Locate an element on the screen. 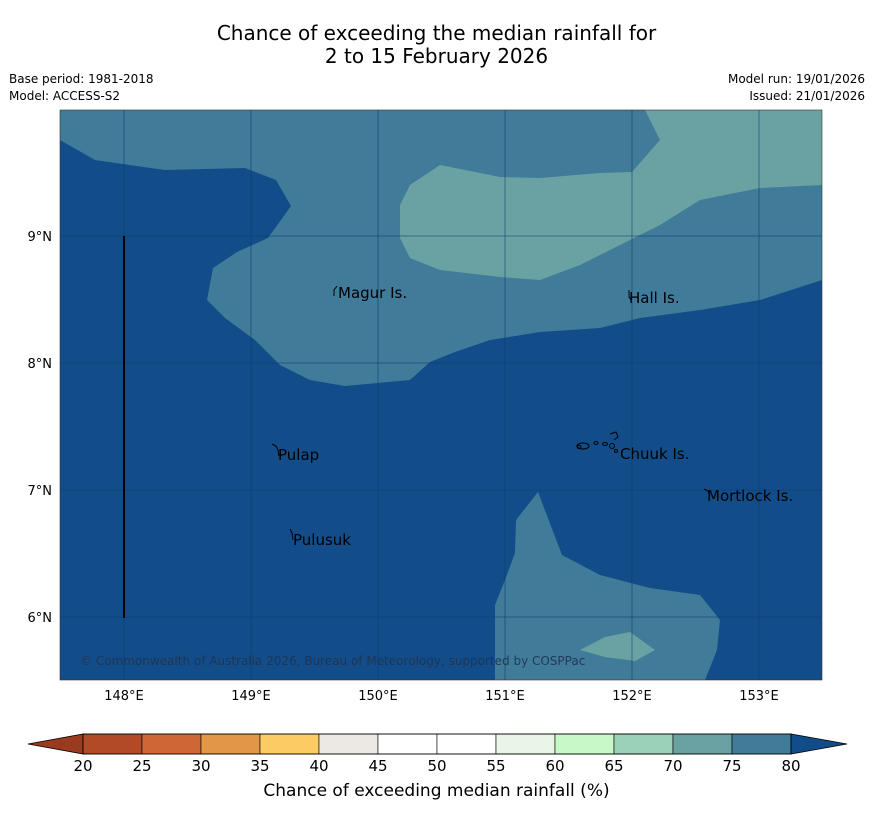 The height and width of the screenshot is (816, 873). base-period: Base period: 1981-2018 is located at coordinates (81, 79).